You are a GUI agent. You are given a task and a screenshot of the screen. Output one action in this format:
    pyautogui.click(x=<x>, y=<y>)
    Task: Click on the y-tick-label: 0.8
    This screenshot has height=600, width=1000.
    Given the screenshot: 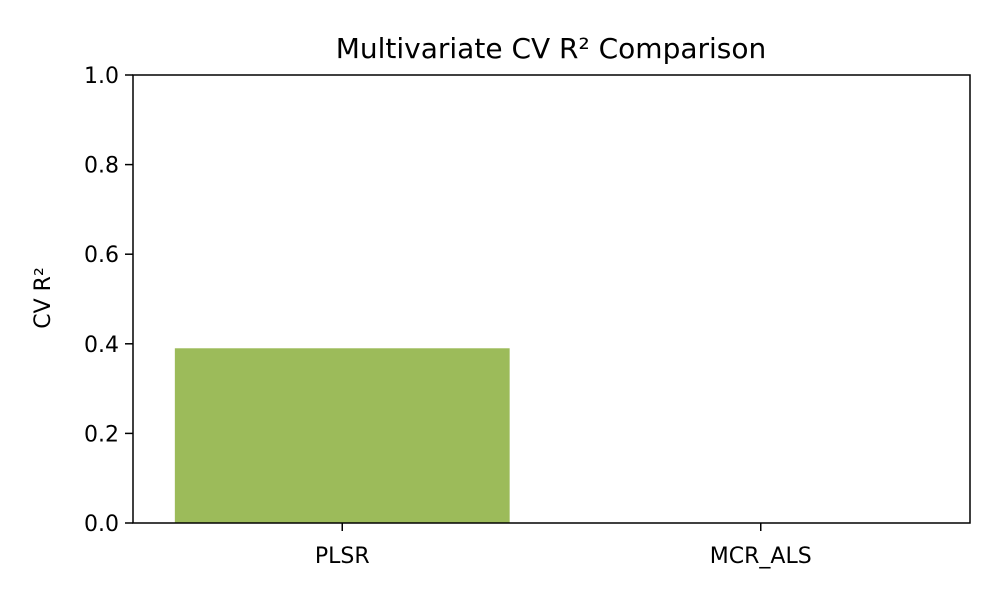 What is the action you would take?
    pyautogui.click(x=101, y=166)
    